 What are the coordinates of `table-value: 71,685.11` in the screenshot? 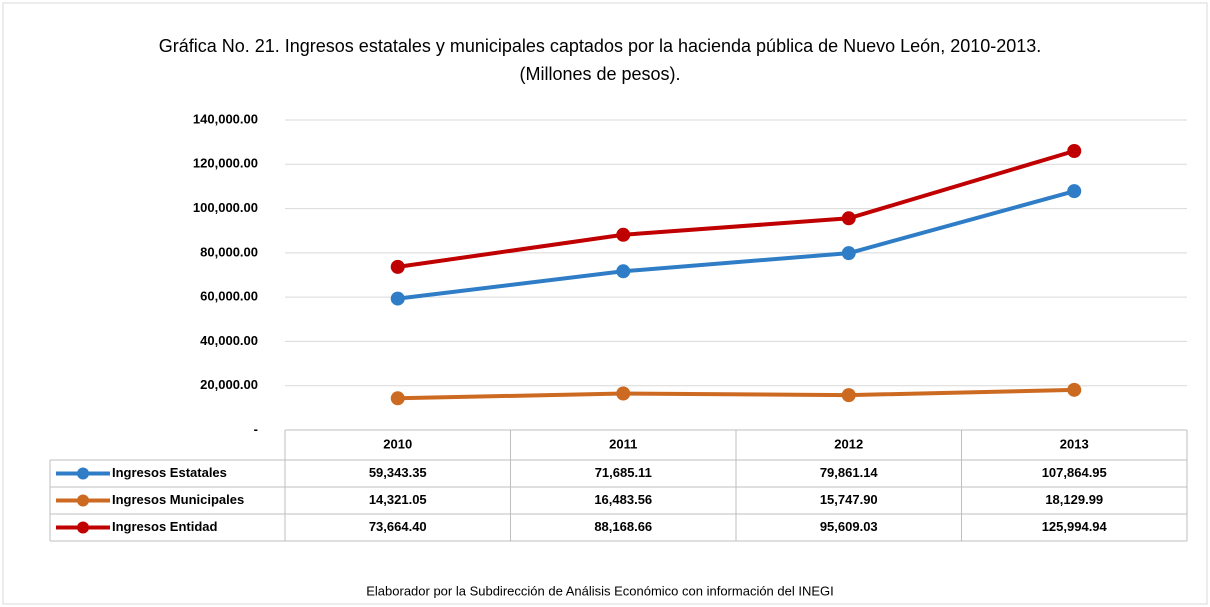 It's located at (623, 472).